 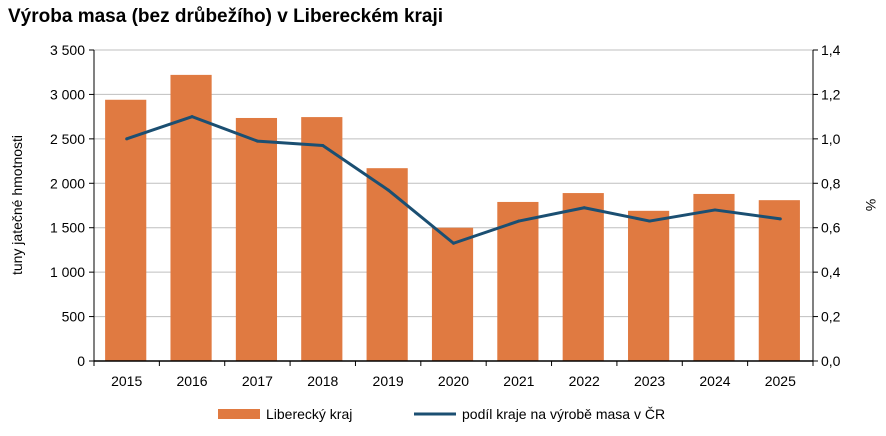 I want to click on x-tick-label: 2020, so click(x=453, y=381).